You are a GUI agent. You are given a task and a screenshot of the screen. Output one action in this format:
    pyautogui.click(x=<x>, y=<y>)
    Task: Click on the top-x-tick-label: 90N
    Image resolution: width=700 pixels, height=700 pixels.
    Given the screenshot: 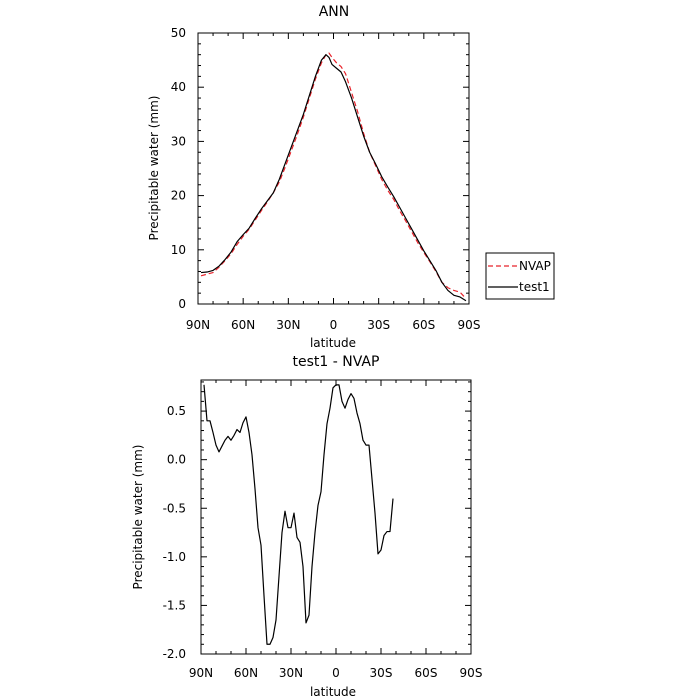 What is the action you would take?
    pyautogui.click(x=198, y=325)
    